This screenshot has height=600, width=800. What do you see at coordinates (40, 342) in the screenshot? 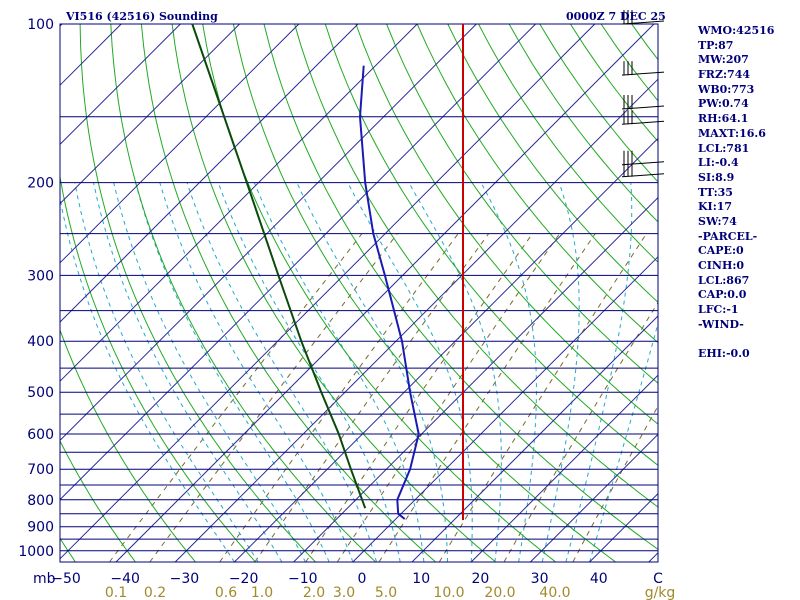
I see `pressure-tick-400: 400` at bounding box center [40, 342].